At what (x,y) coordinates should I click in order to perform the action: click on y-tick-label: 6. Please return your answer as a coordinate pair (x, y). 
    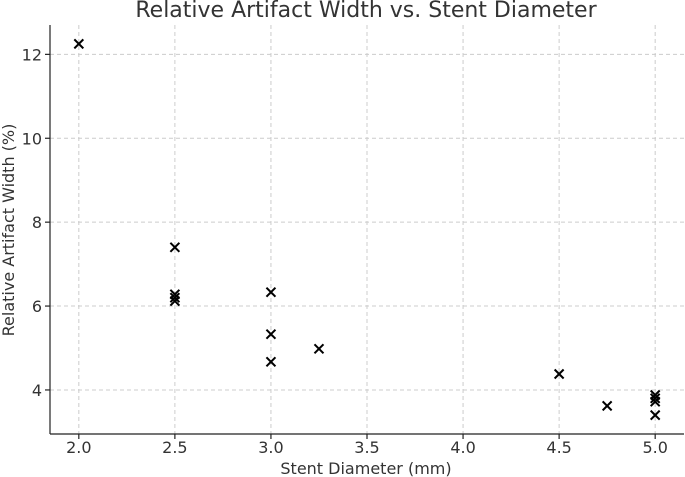
    Looking at the image, I should click on (37, 306).